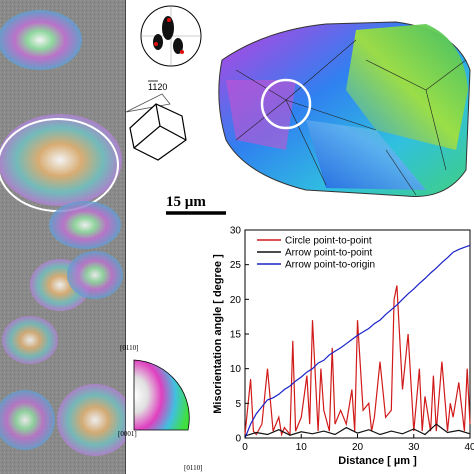 The image size is (474, 474). Describe the element at coordinates (171, 46) in the screenshot. I see `pole-figure: 1120` at that location.